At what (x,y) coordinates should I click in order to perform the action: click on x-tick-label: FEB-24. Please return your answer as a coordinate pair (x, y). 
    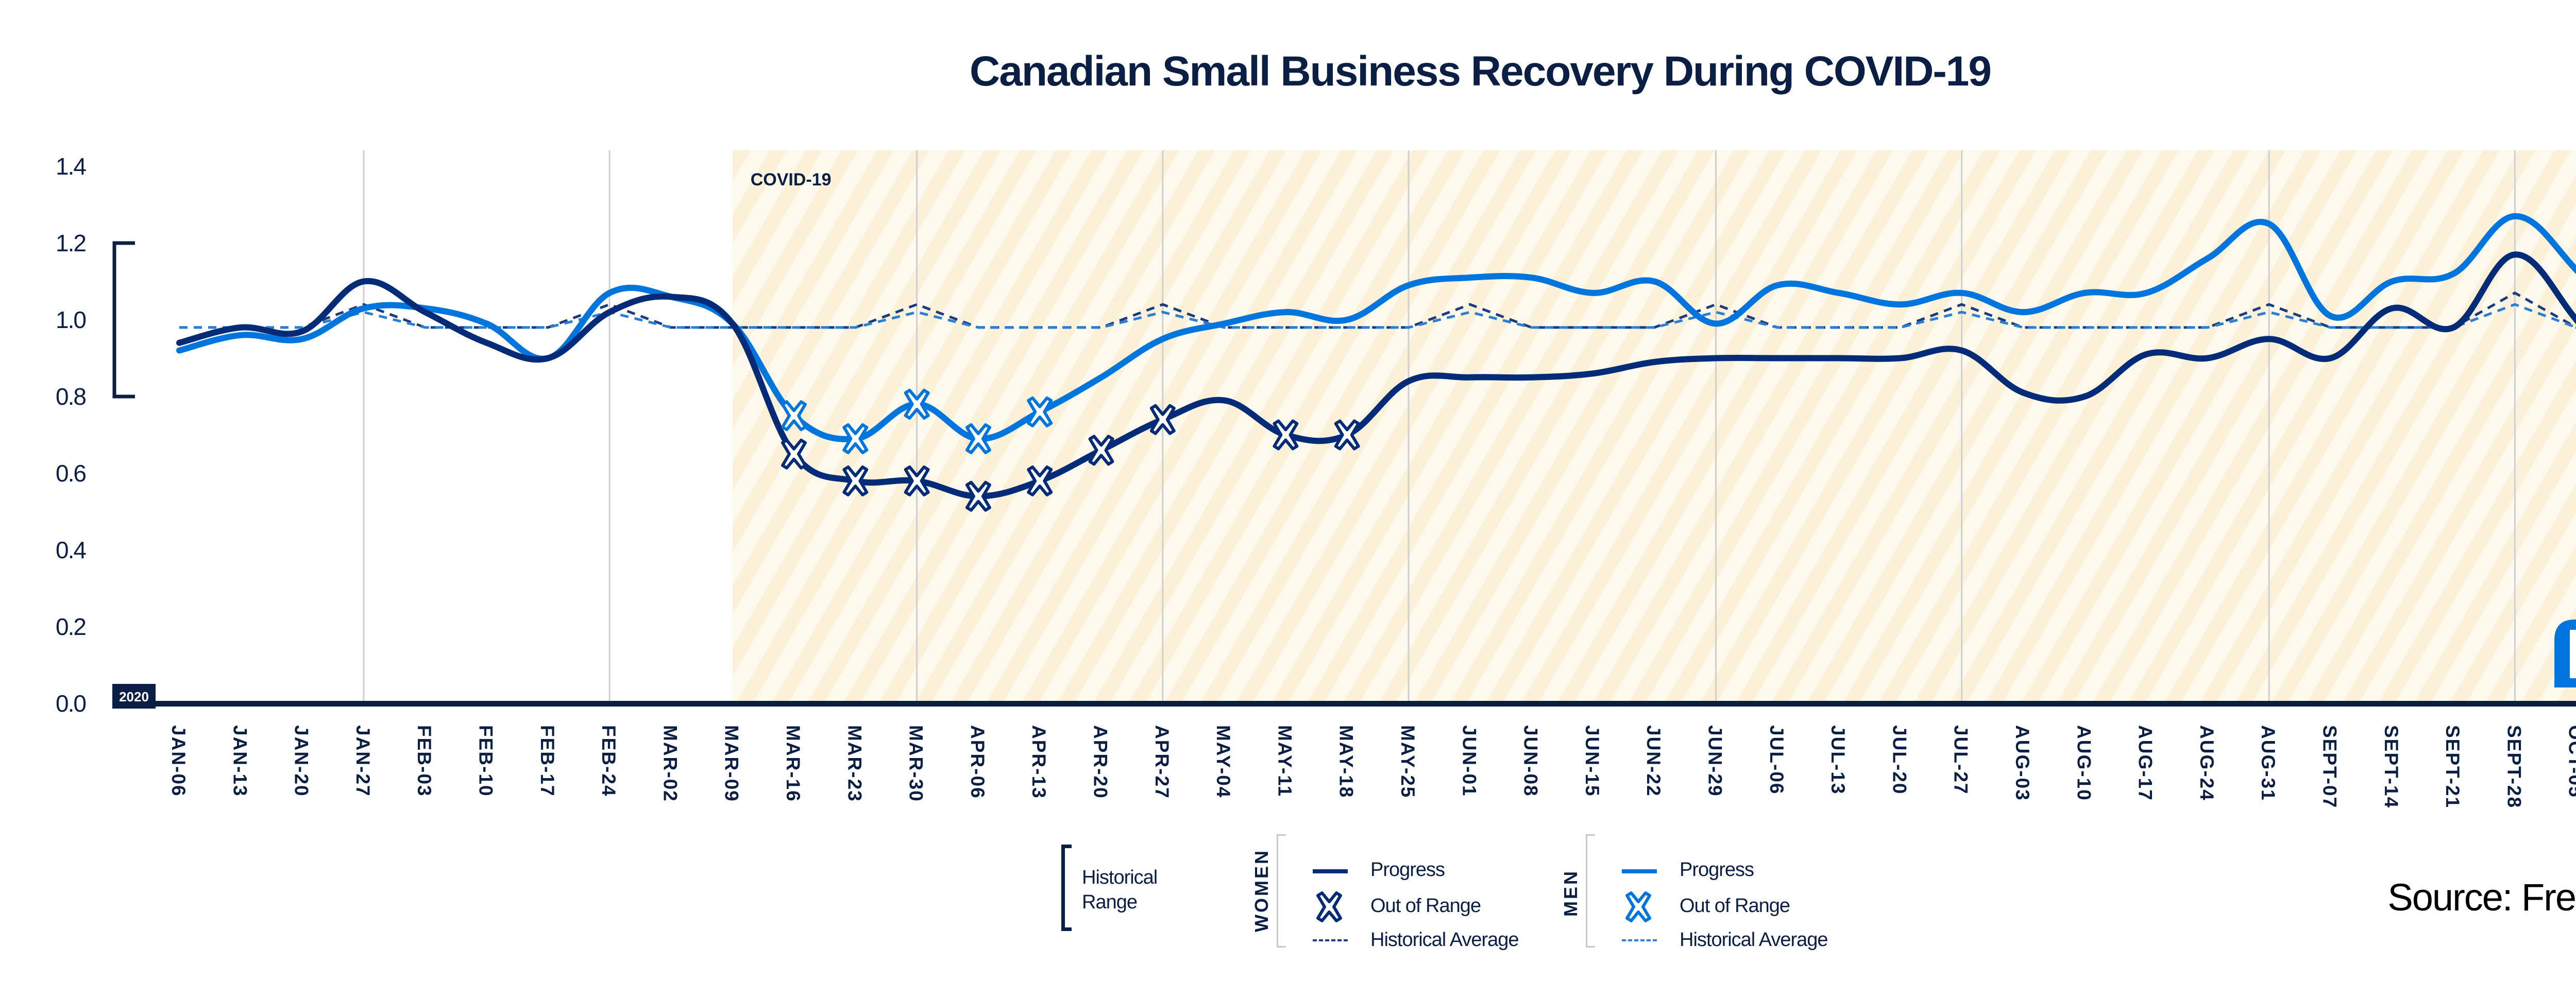
    Looking at the image, I should click on (608, 761).